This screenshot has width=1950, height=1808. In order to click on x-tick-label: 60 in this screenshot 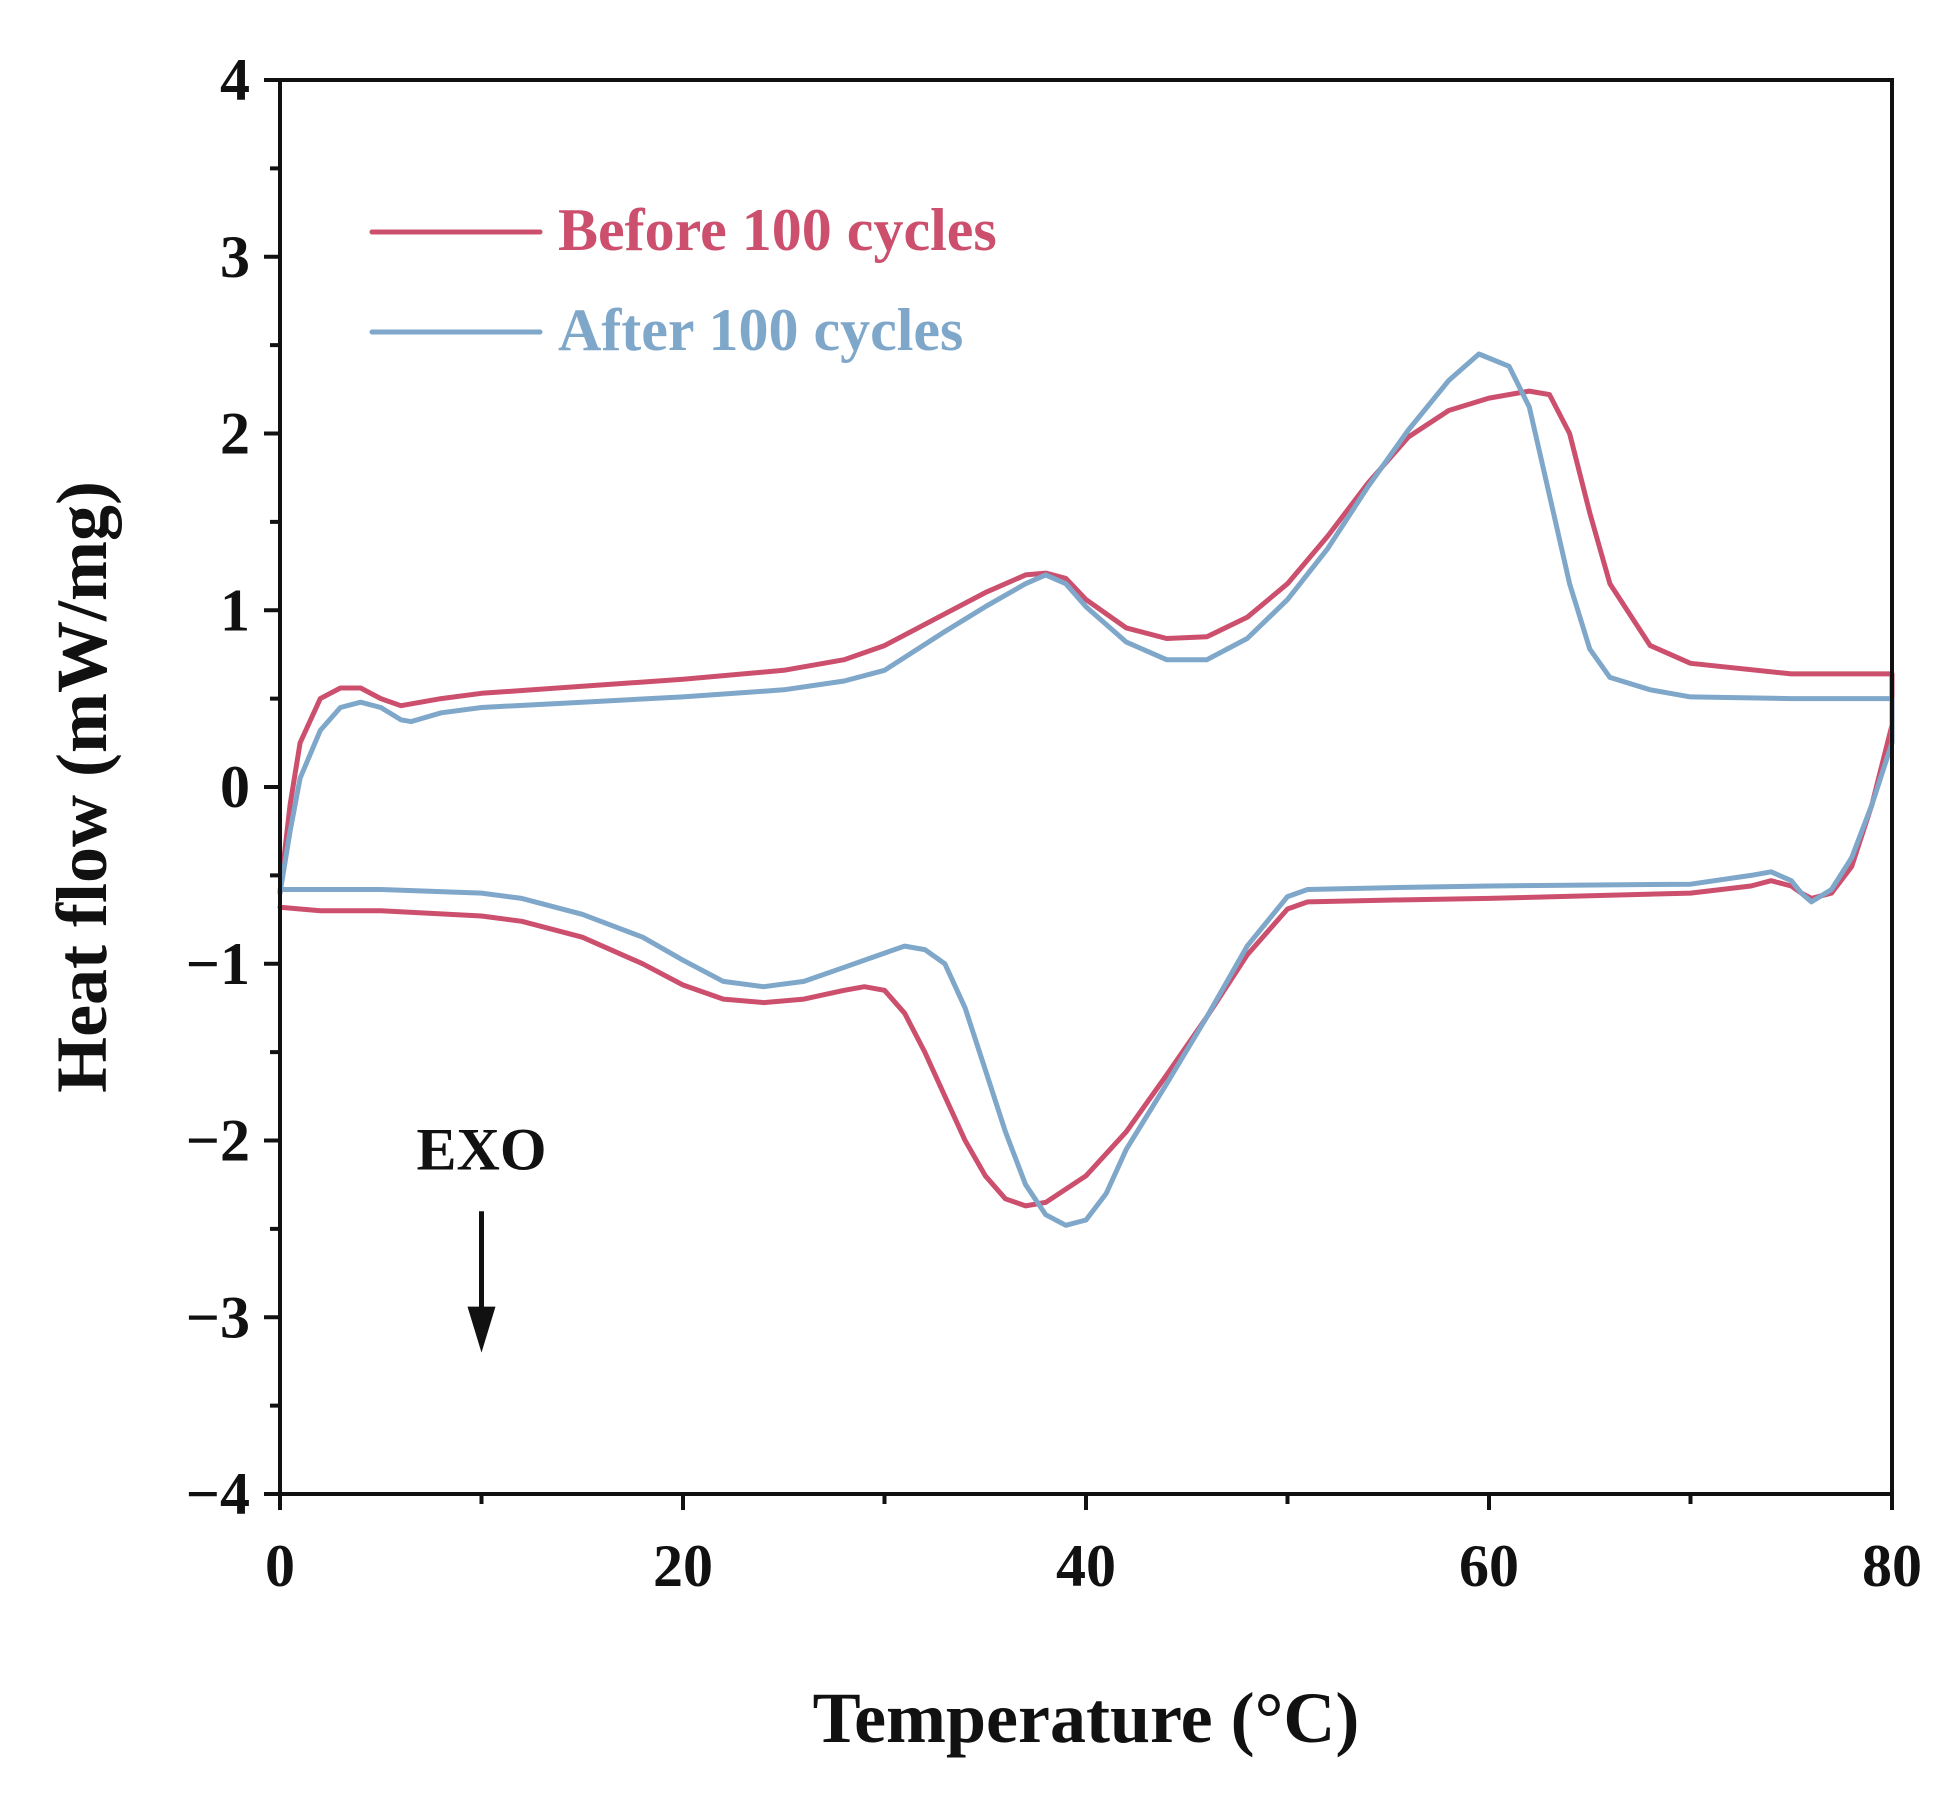, I will do `click(1489, 1566)`.